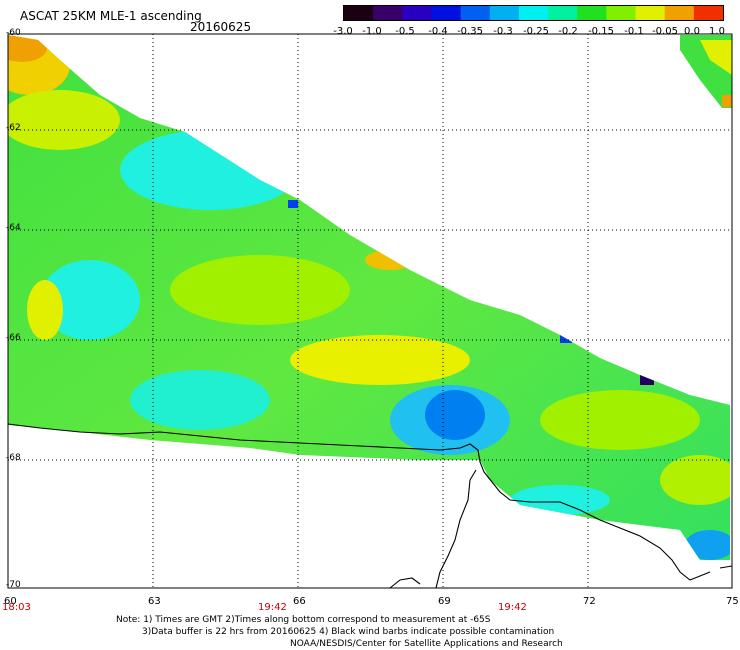  Describe the element at coordinates (601, 31) in the screenshot. I see `colorbar-label: -0.15` at that location.